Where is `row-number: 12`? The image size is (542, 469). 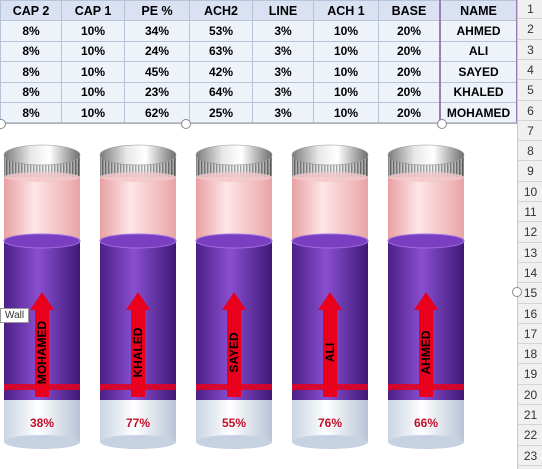 row-number: 12 is located at coordinates (530, 233).